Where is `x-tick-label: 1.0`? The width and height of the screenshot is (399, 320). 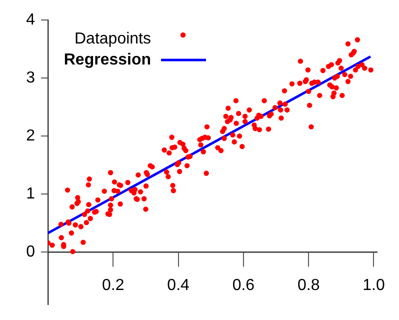
x-tick-label: 1.0 is located at coordinates (373, 285).